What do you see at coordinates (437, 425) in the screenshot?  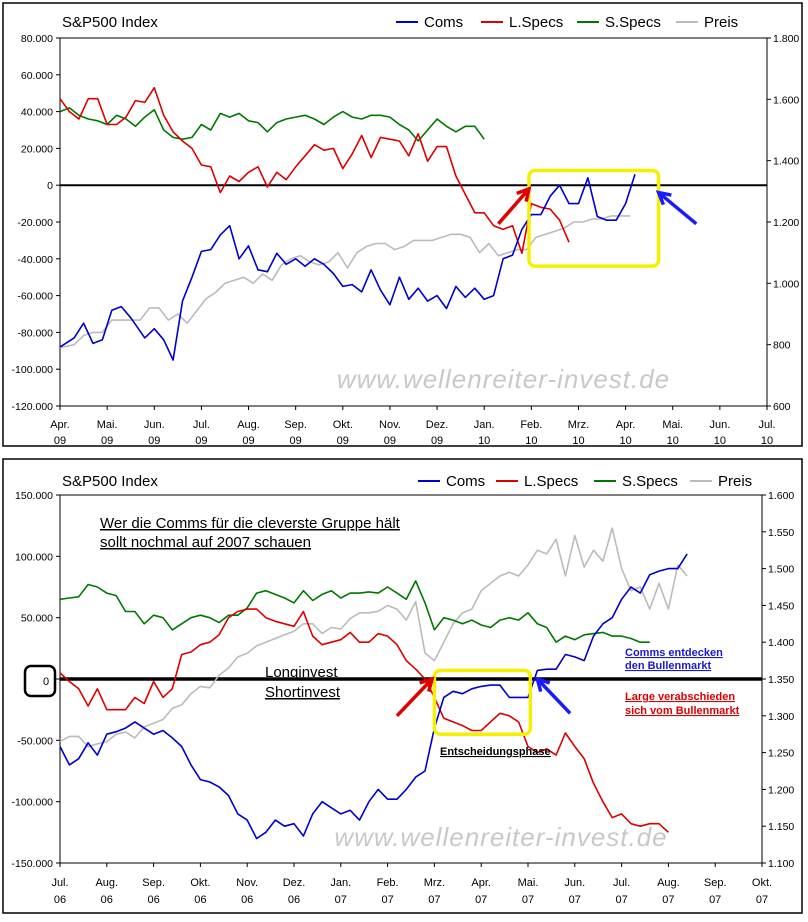 I see `x-tick-month: Dez.` at bounding box center [437, 425].